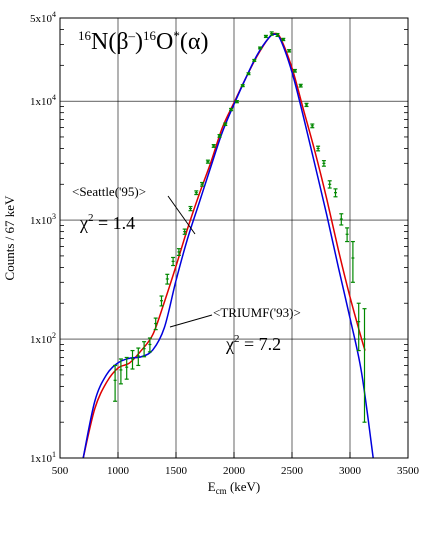 The width and height of the screenshot is (424, 554). I want to click on x-tick-label: 1000, so click(118, 471).